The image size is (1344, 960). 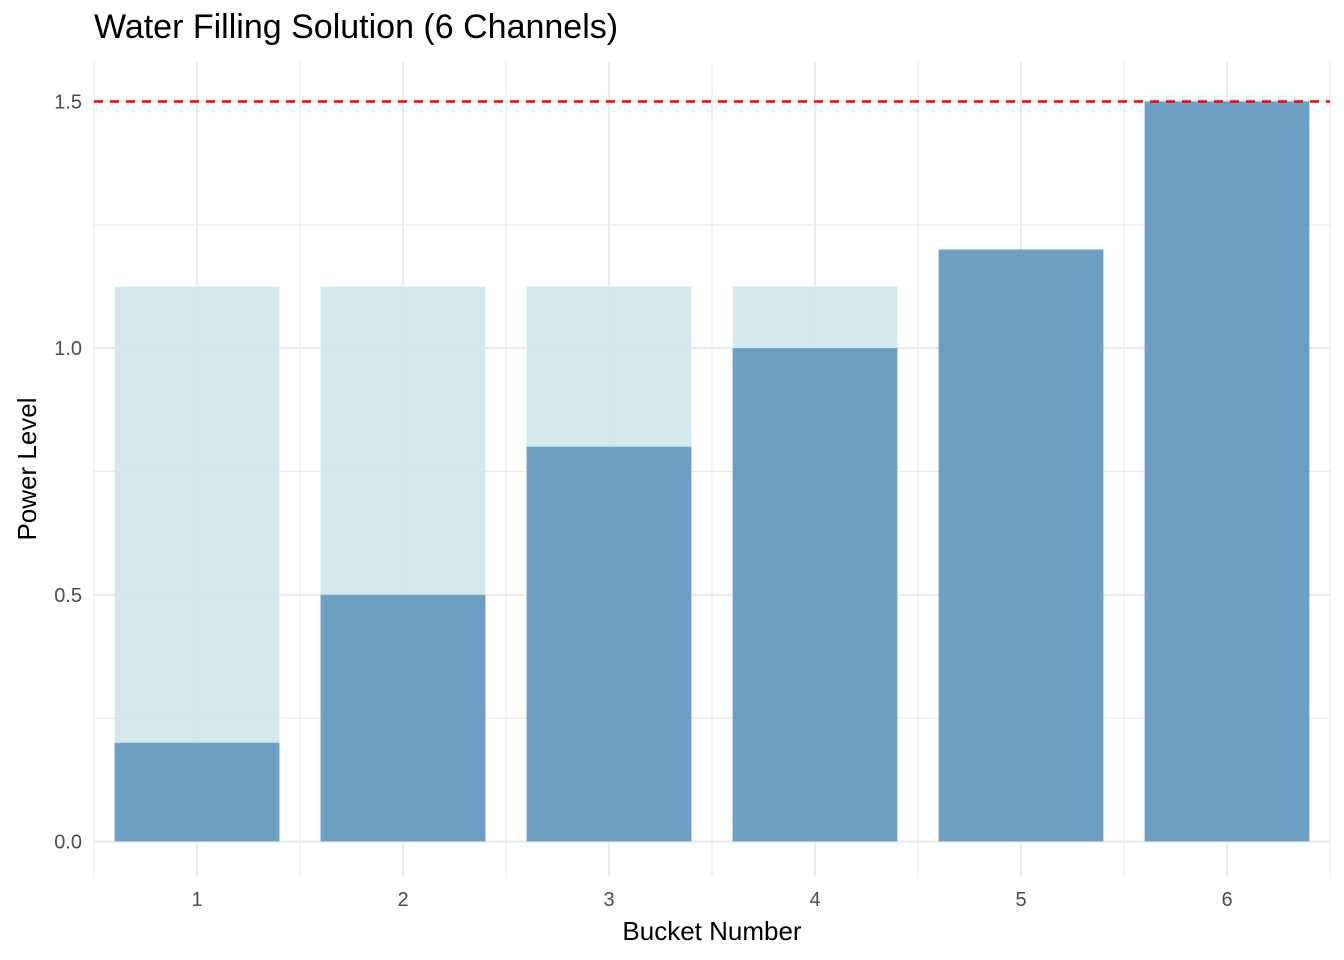 I want to click on y-tick-label: 0.5, so click(x=68, y=596).